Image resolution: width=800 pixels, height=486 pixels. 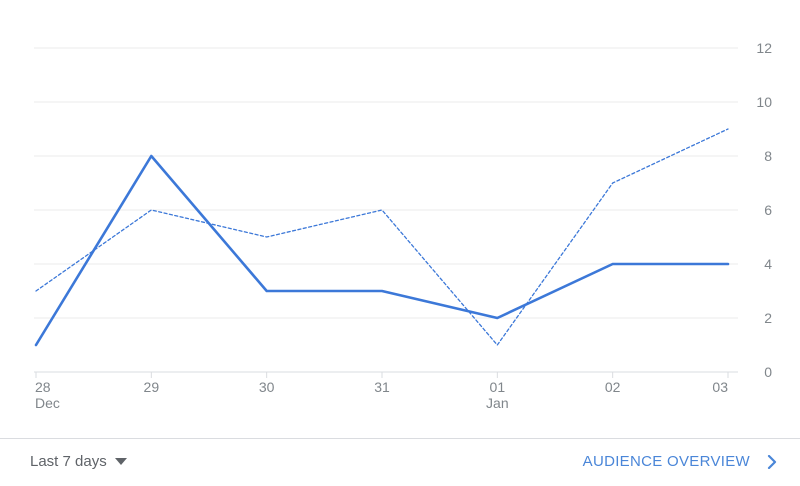 I want to click on card-footer: Last 7 days AUDIENCE OVERVIEW, so click(x=400, y=462).